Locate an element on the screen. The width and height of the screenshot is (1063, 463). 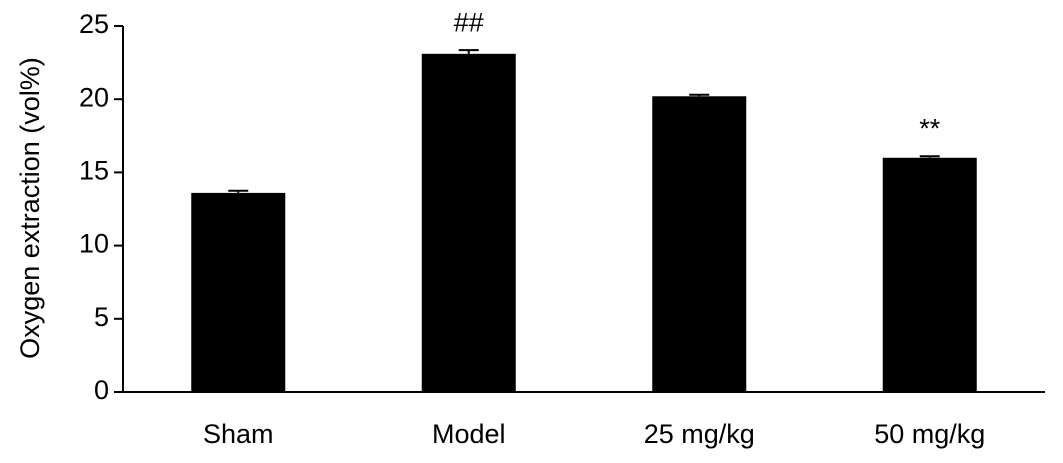
x-tick-label: Sham is located at coordinates (238, 434).